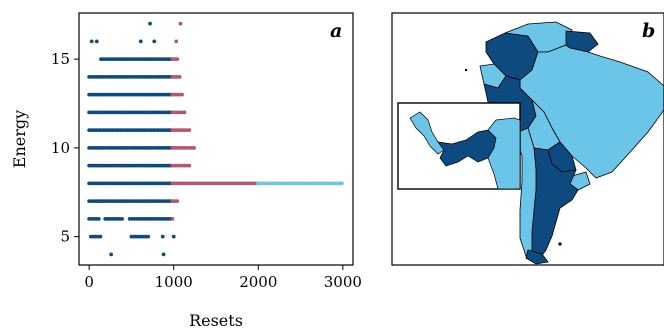  I want to click on panel-label-b: b, so click(648, 31).